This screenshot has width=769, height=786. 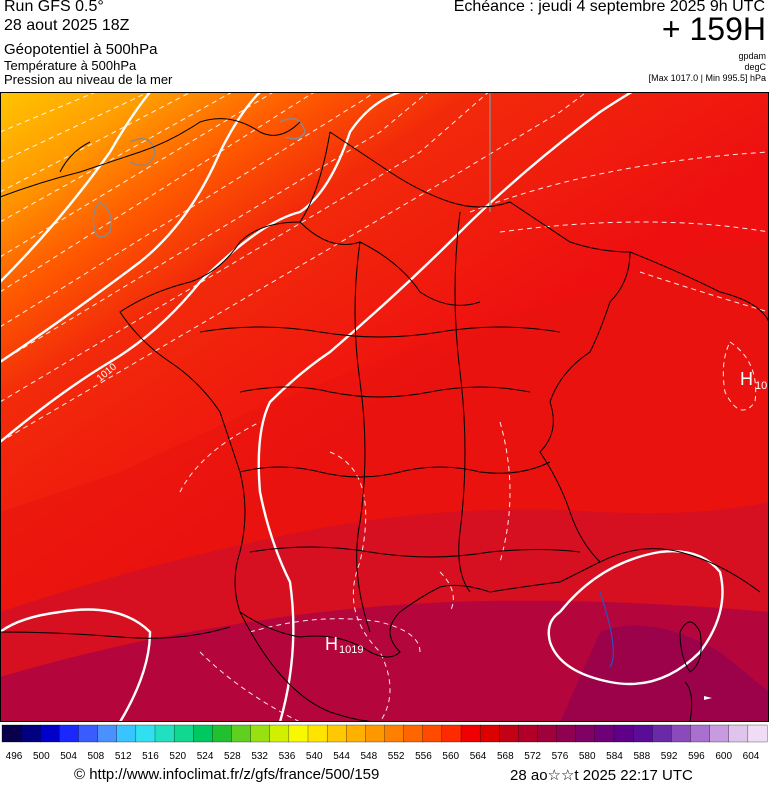 What do you see at coordinates (341, 756) in the screenshot?
I see `scale-tick-label: 544` at bounding box center [341, 756].